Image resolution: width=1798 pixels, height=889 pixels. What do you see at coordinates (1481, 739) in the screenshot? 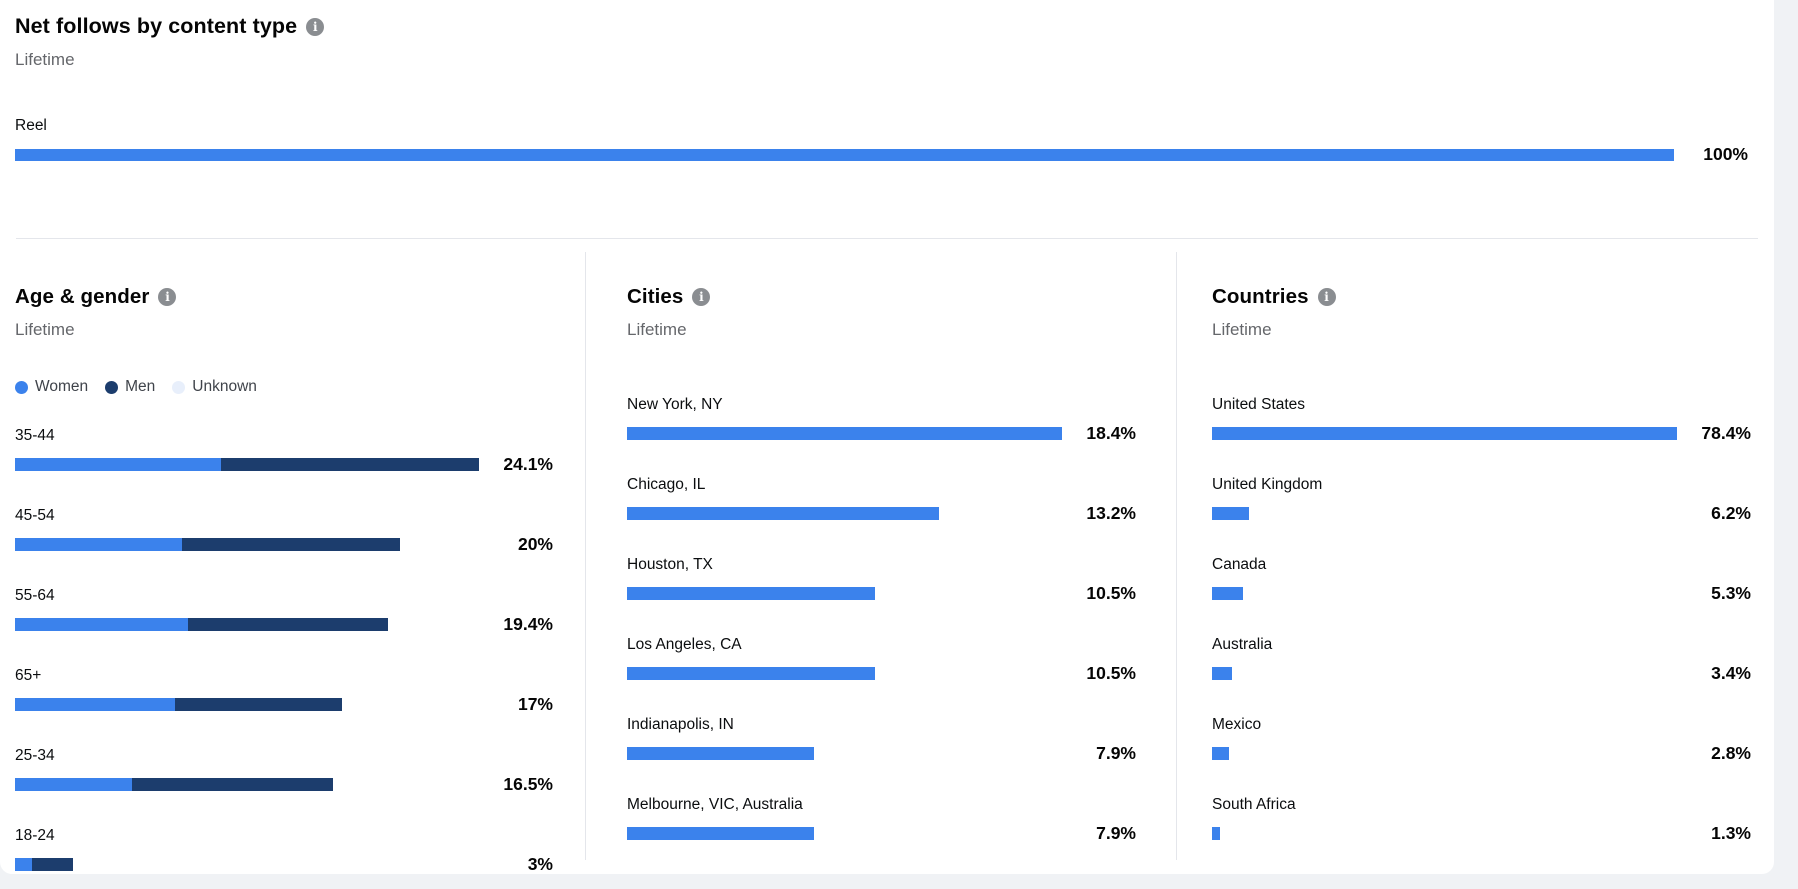
I see `chart-row: Mexico 2.8%` at bounding box center [1481, 739].